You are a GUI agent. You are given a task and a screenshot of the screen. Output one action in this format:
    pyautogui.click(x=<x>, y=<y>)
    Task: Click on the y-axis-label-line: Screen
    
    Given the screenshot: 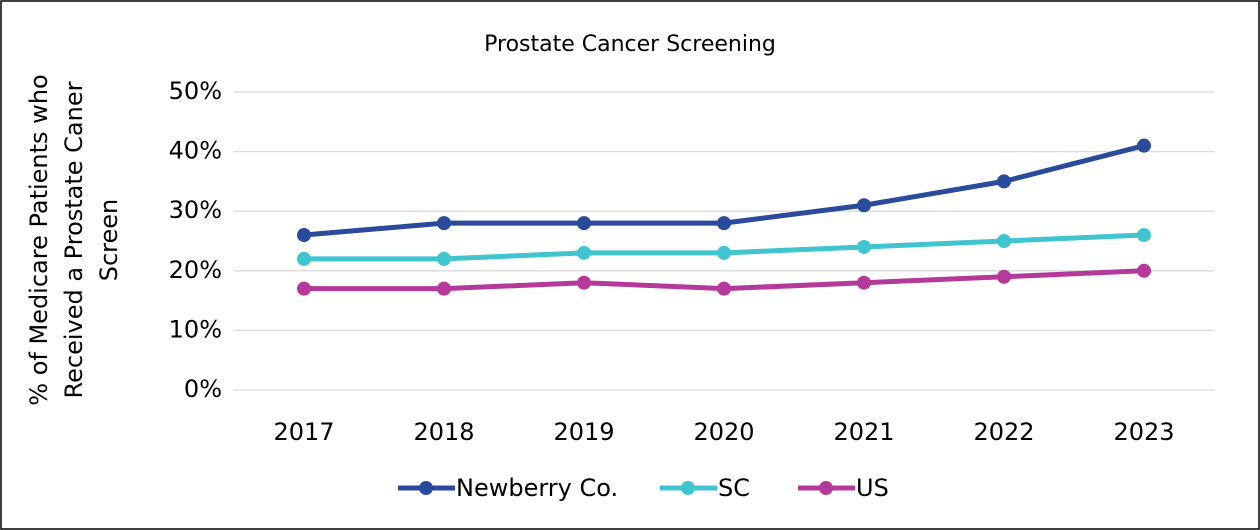 What is the action you would take?
    pyautogui.click(x=109, y=240)
    